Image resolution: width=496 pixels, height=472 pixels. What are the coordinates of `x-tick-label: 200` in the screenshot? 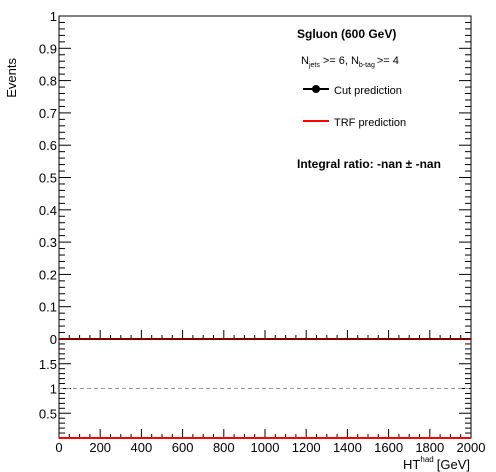 It's located at (100, 447).